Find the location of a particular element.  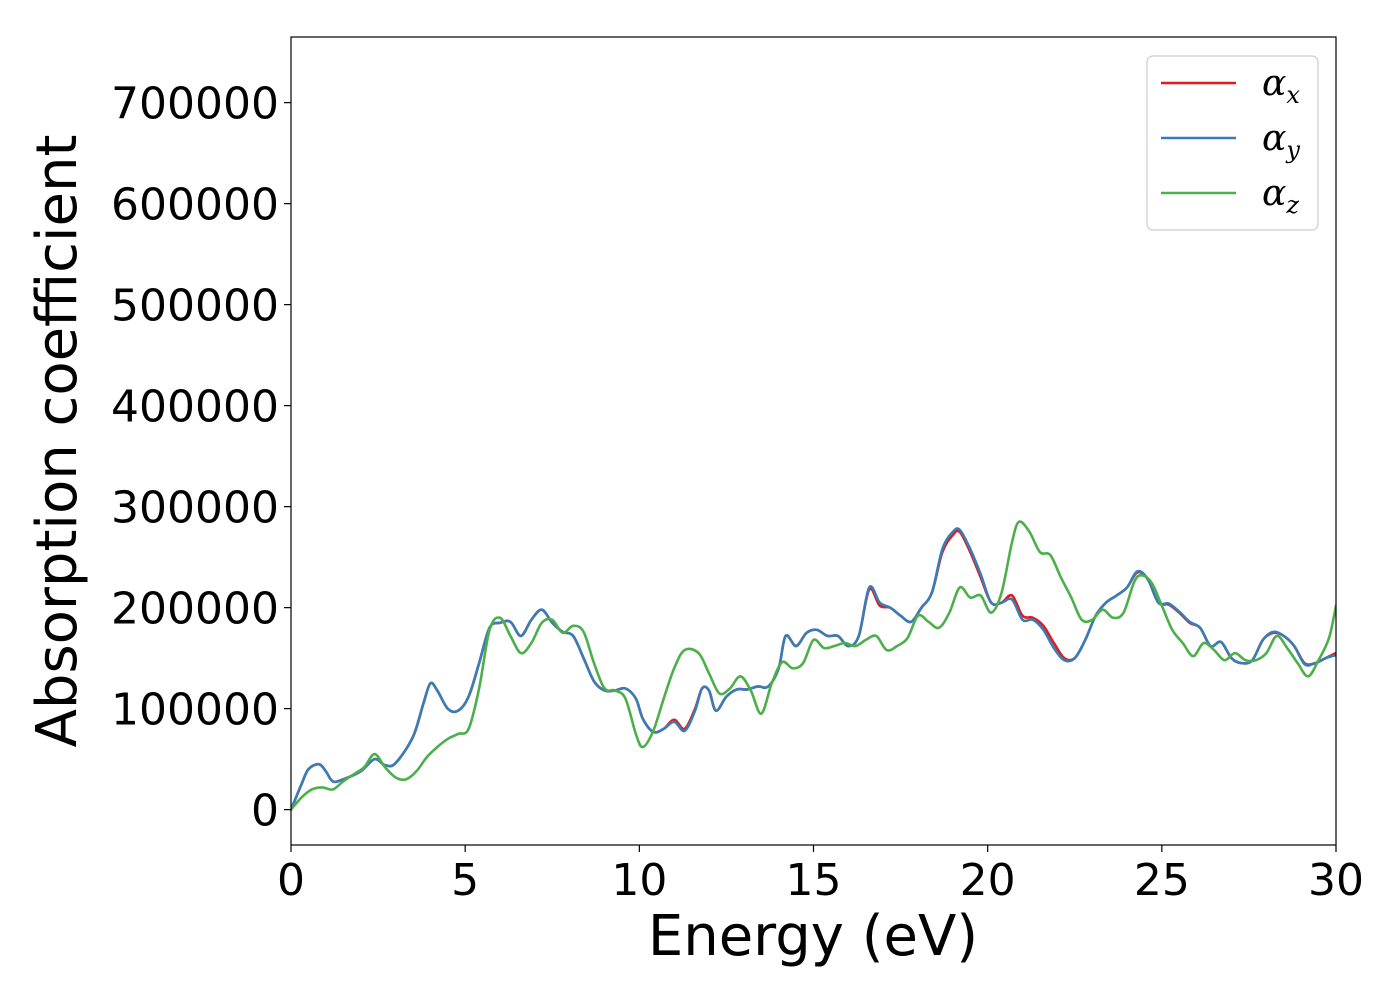

x-tick-label: 0 is located at coordinates (291, 880).